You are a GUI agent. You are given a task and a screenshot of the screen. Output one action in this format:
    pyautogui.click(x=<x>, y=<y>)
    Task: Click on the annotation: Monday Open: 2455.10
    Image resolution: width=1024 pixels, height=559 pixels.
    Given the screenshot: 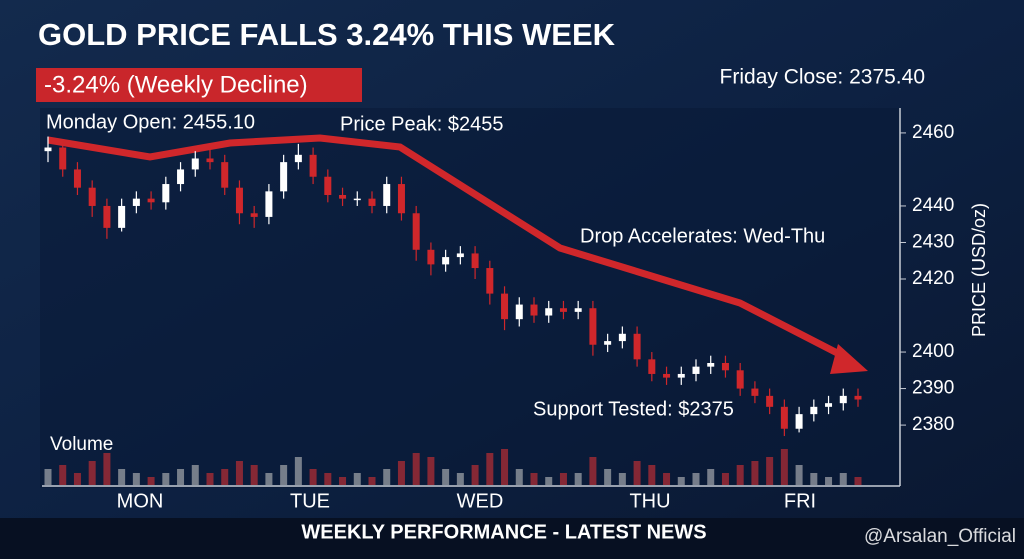 What is the action you would take?
    pyautogui.click(x=150, y=122)
    